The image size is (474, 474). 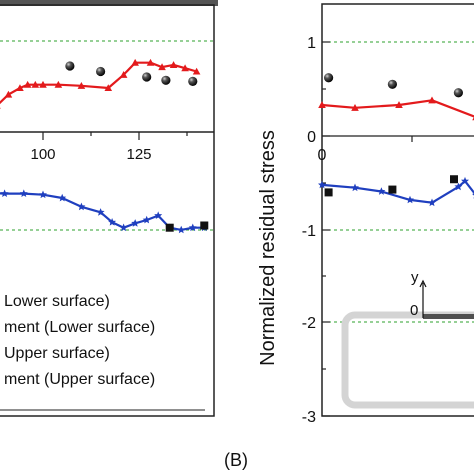 What do you see at coordinates (79, 327) in the screenshot?
I see `legend-entry-2: ment (Lower surface)` at bounding box center [79, 327].